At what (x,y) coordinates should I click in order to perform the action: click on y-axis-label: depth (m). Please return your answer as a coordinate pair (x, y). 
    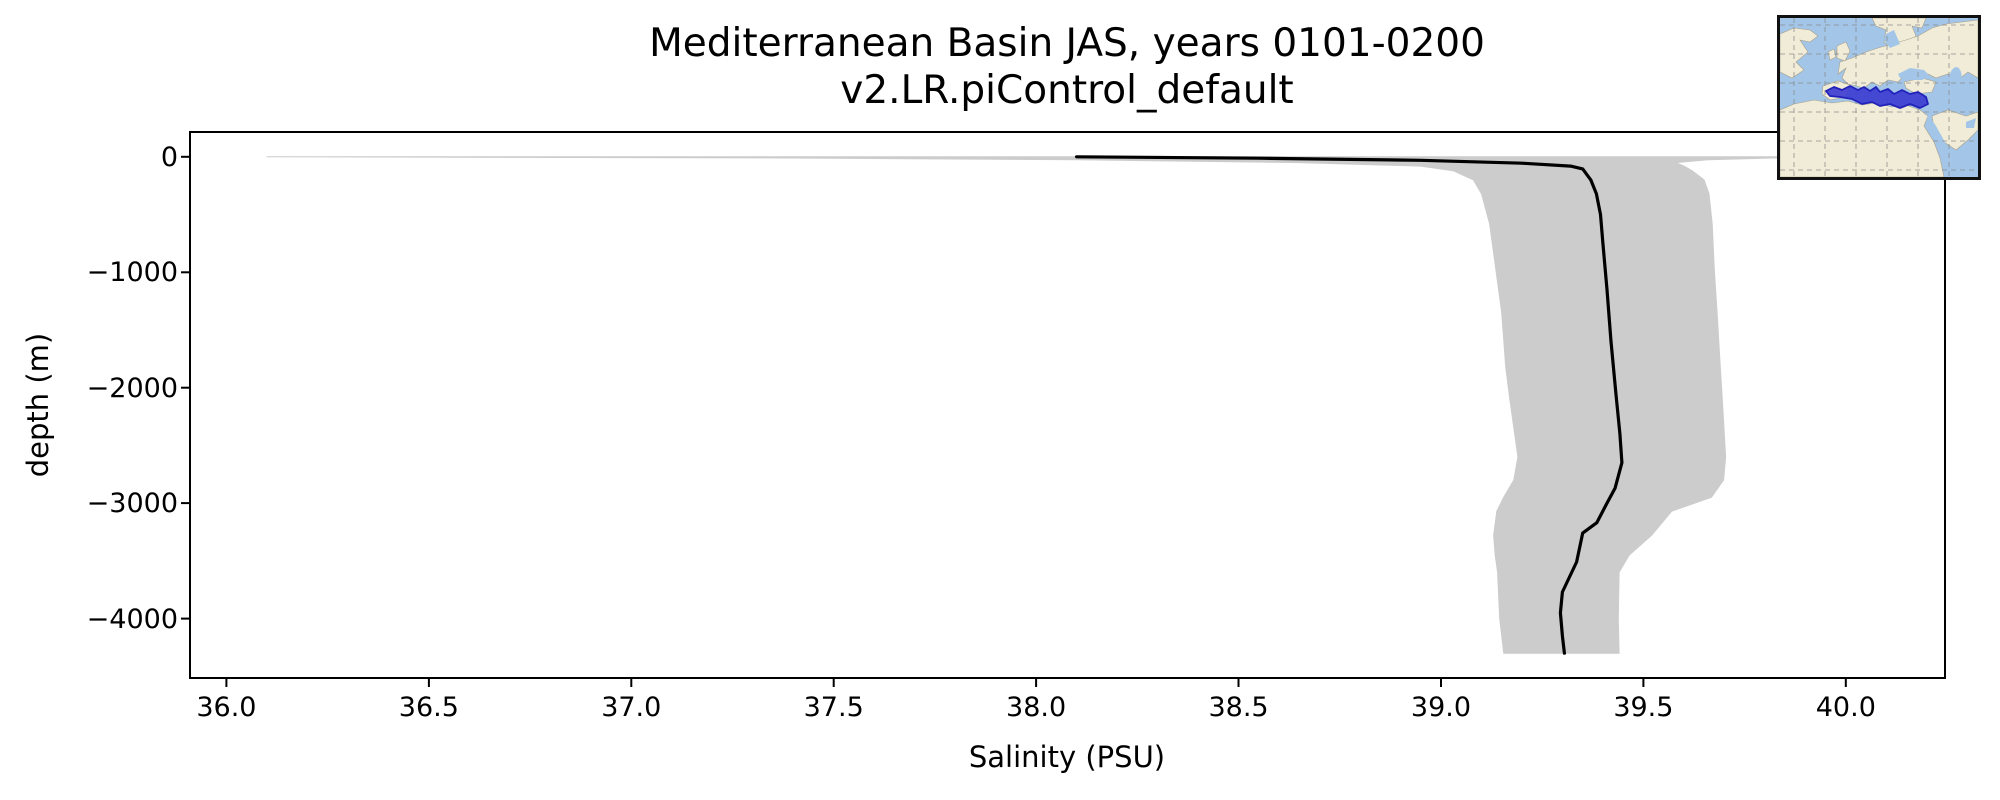
    Looking at the image, I should click on (38, 405).